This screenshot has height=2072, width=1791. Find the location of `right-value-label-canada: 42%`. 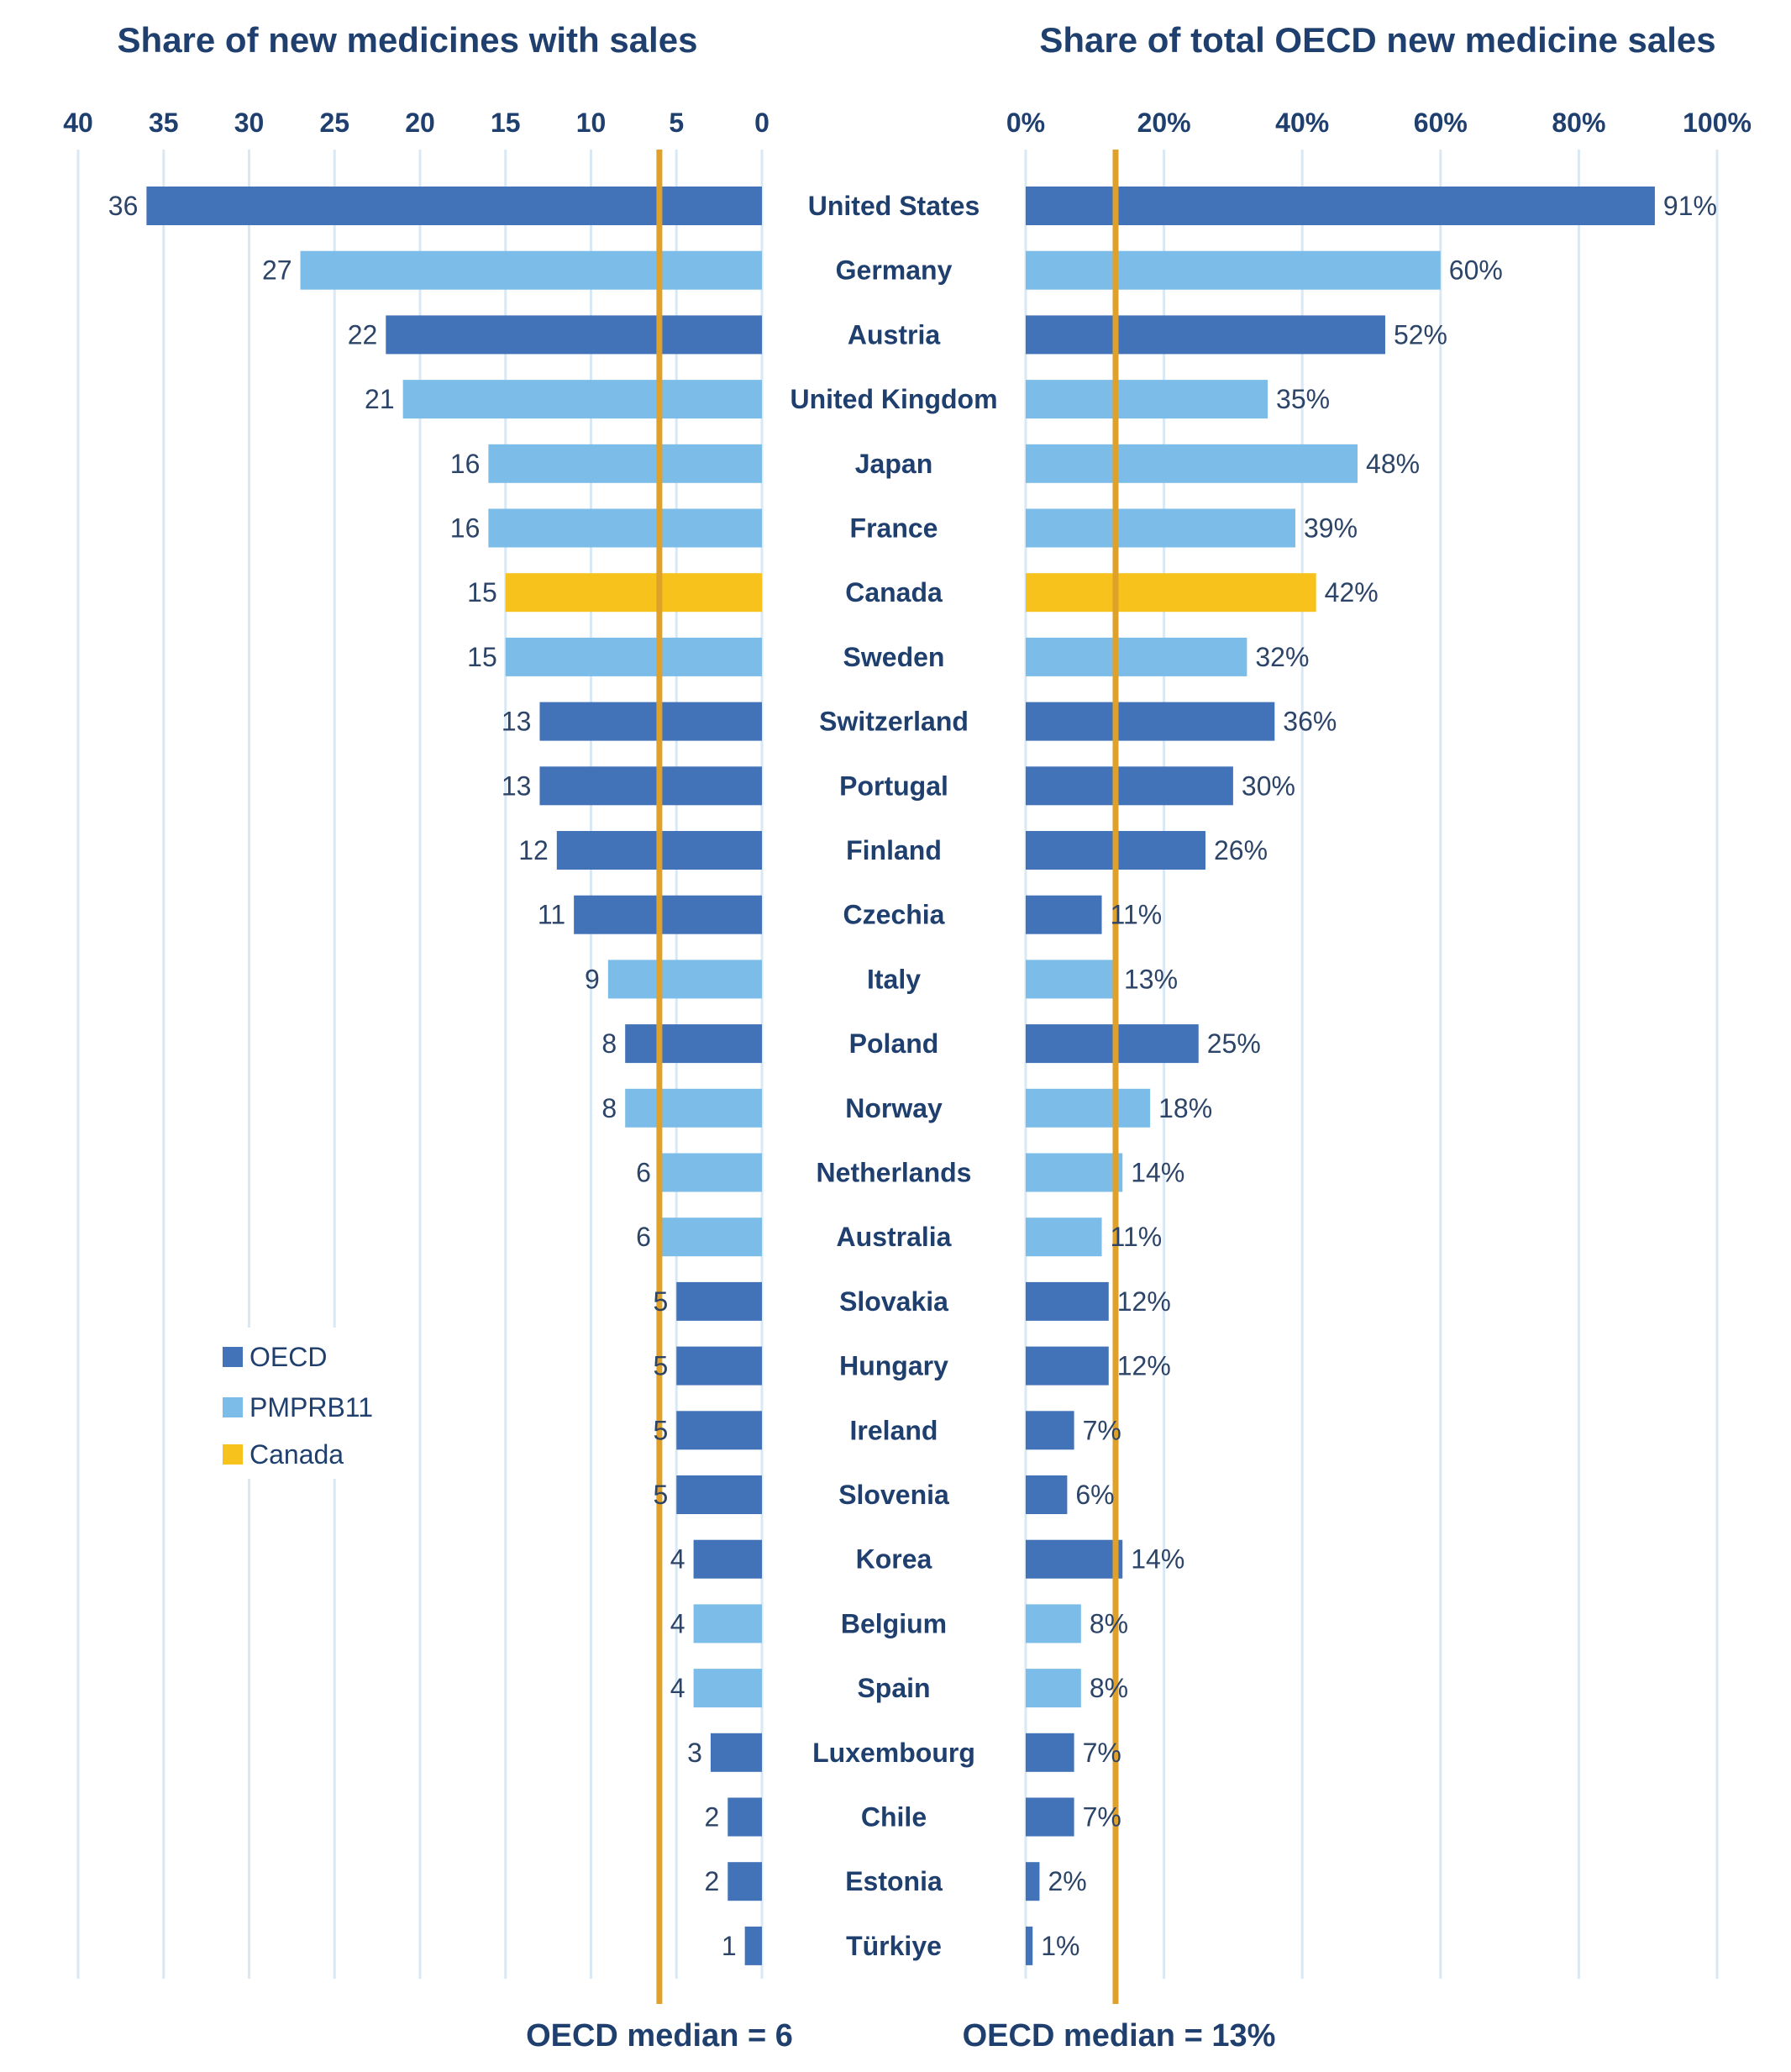

right-value-label-canada: 42% is located at coordinates (1352, 592).